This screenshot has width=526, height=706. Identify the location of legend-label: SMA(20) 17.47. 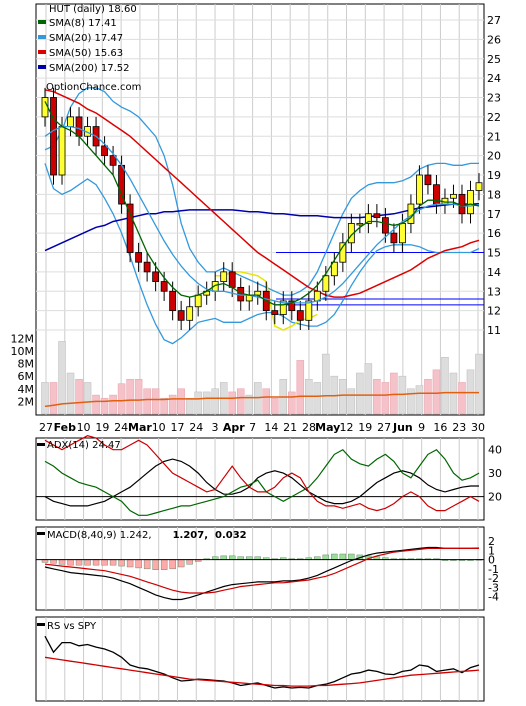
(86, 38).